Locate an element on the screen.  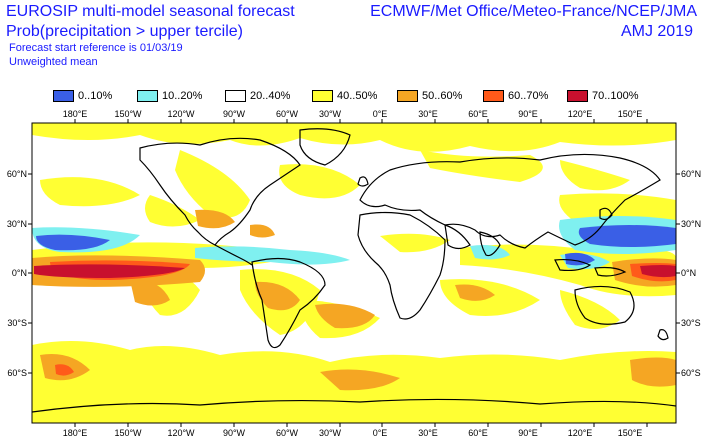
forecast-start-reference: Forecast start reference is 01/03/19 is located at coordinates (96, 48).